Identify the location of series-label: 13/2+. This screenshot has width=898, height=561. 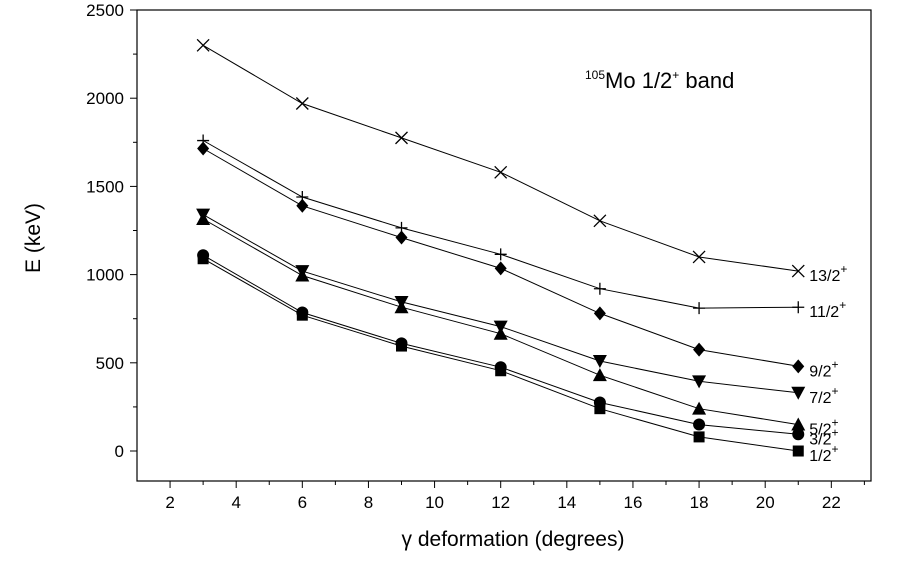
(828, 273).